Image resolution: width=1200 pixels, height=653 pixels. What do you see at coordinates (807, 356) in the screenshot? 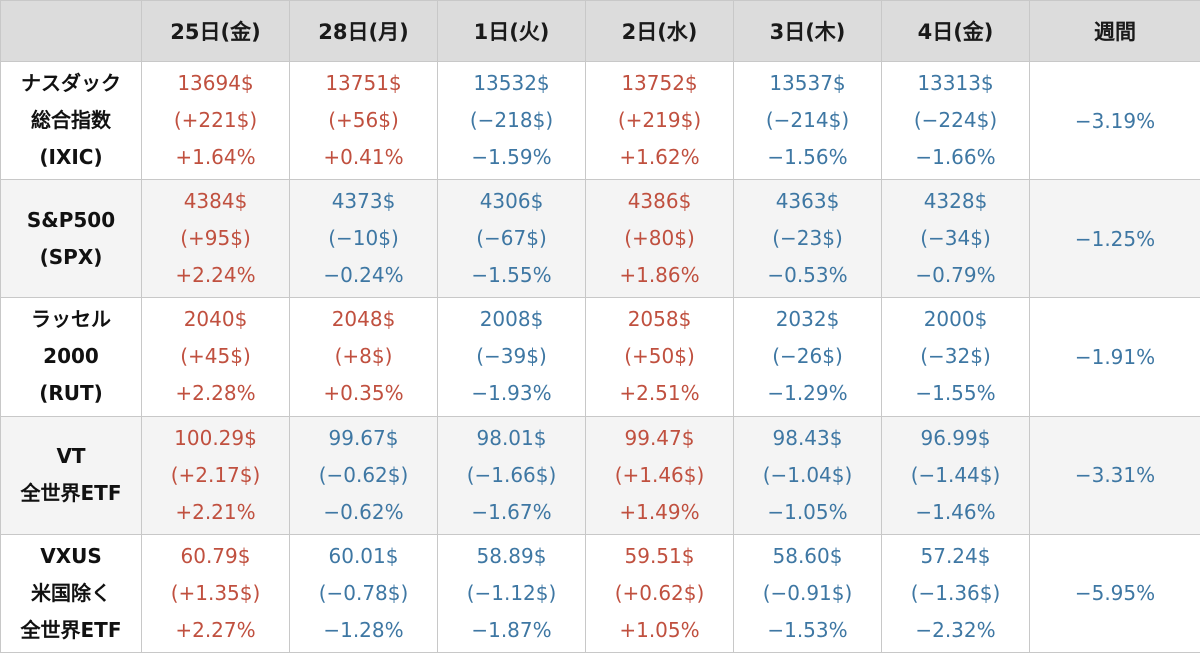
I see `change-value: (−26$)` at bounding box center [807, 356].